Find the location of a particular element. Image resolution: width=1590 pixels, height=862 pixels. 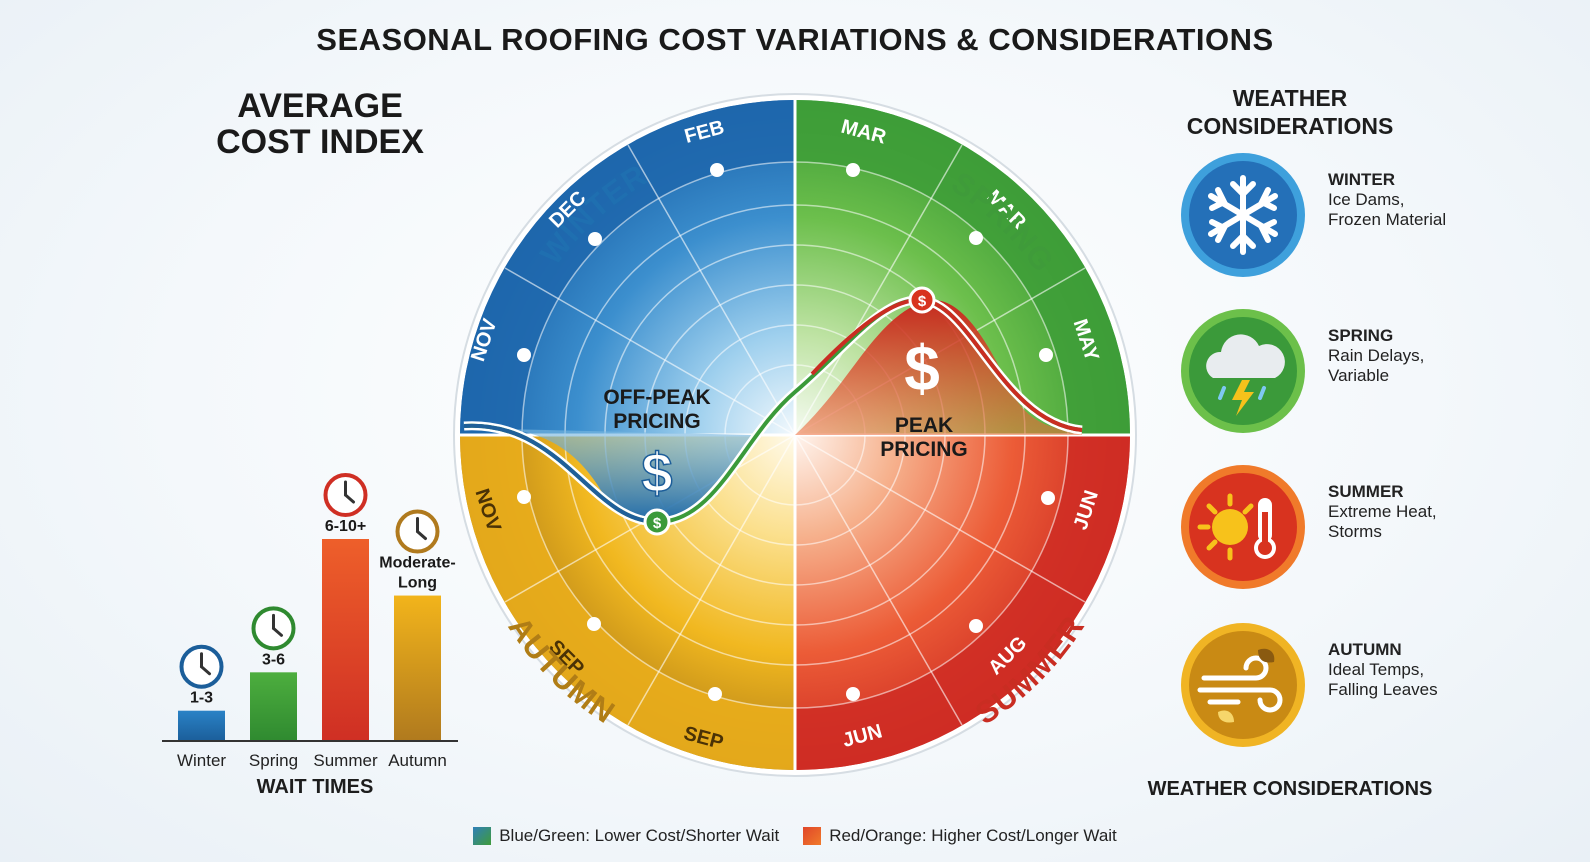

cost-curve-valley-segment is located at coordinates (560, 473).